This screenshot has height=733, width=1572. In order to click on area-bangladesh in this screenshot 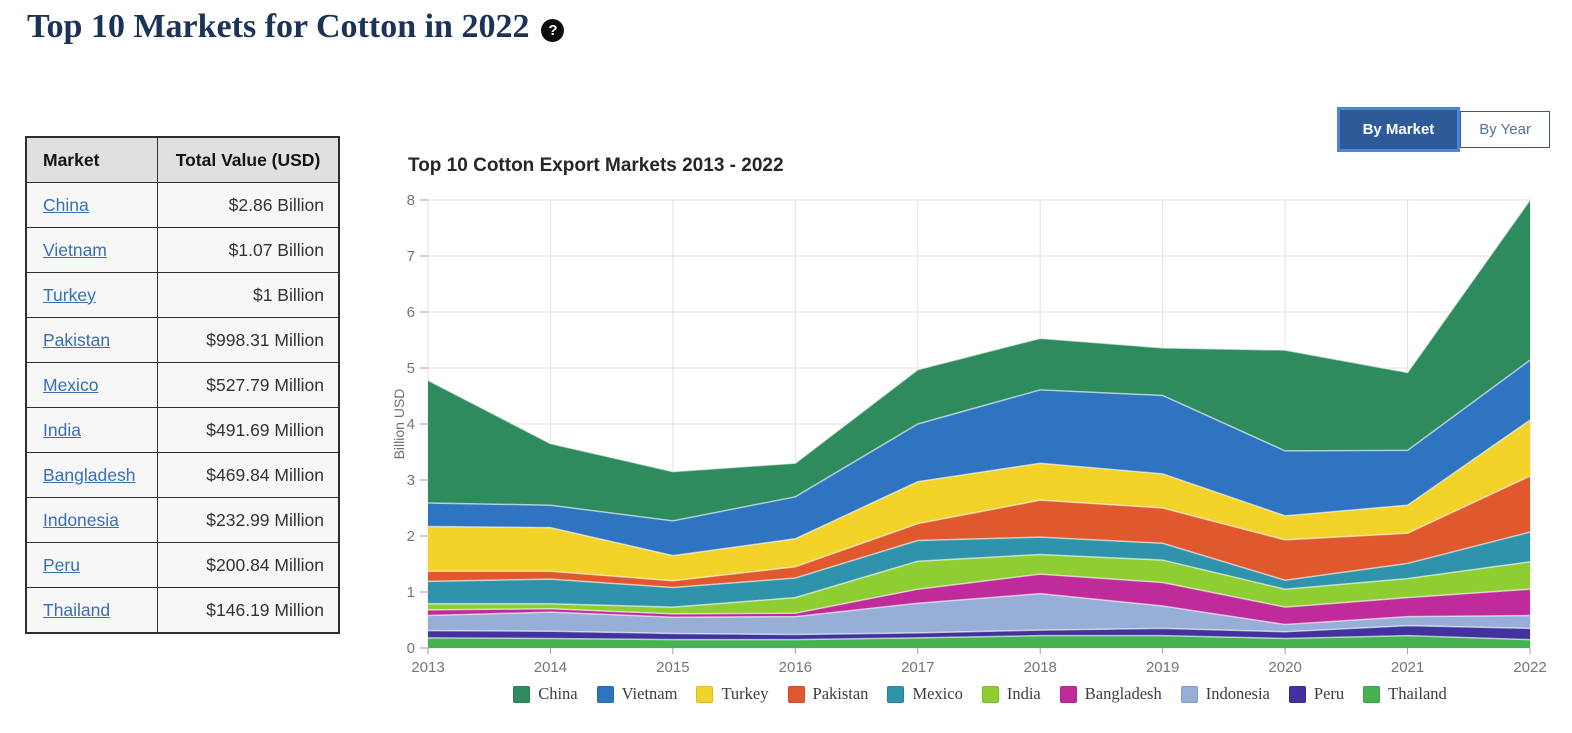, I will do `click(979, 599)`.